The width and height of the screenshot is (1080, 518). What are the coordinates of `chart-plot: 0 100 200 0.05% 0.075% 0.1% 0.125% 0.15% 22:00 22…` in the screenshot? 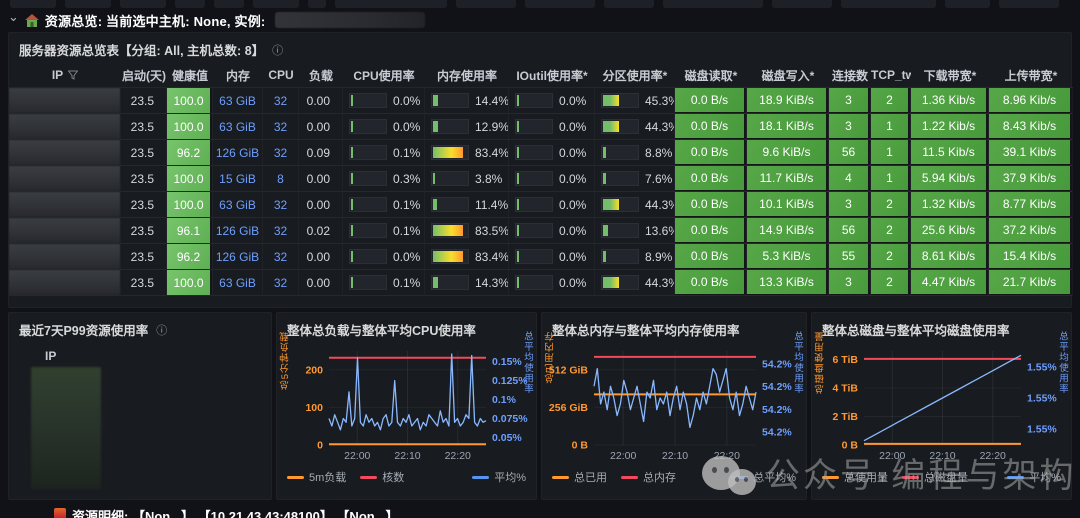 It's located at (406, 404).